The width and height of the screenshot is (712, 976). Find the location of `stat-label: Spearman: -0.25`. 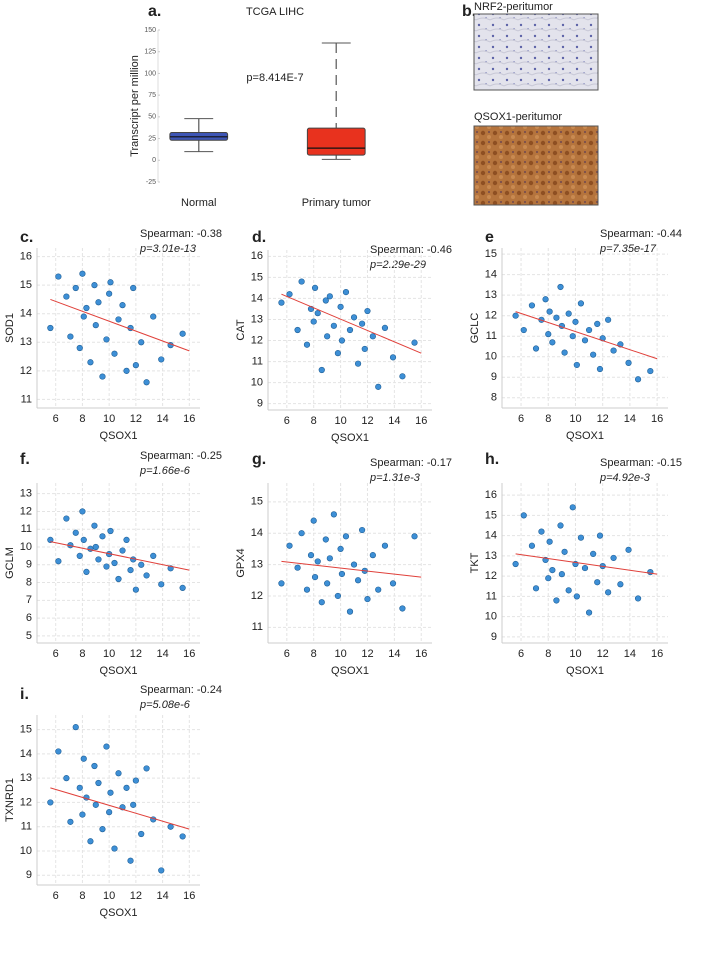

stat-label: Spearman: -0.25 is located at coordinates (181, 456).